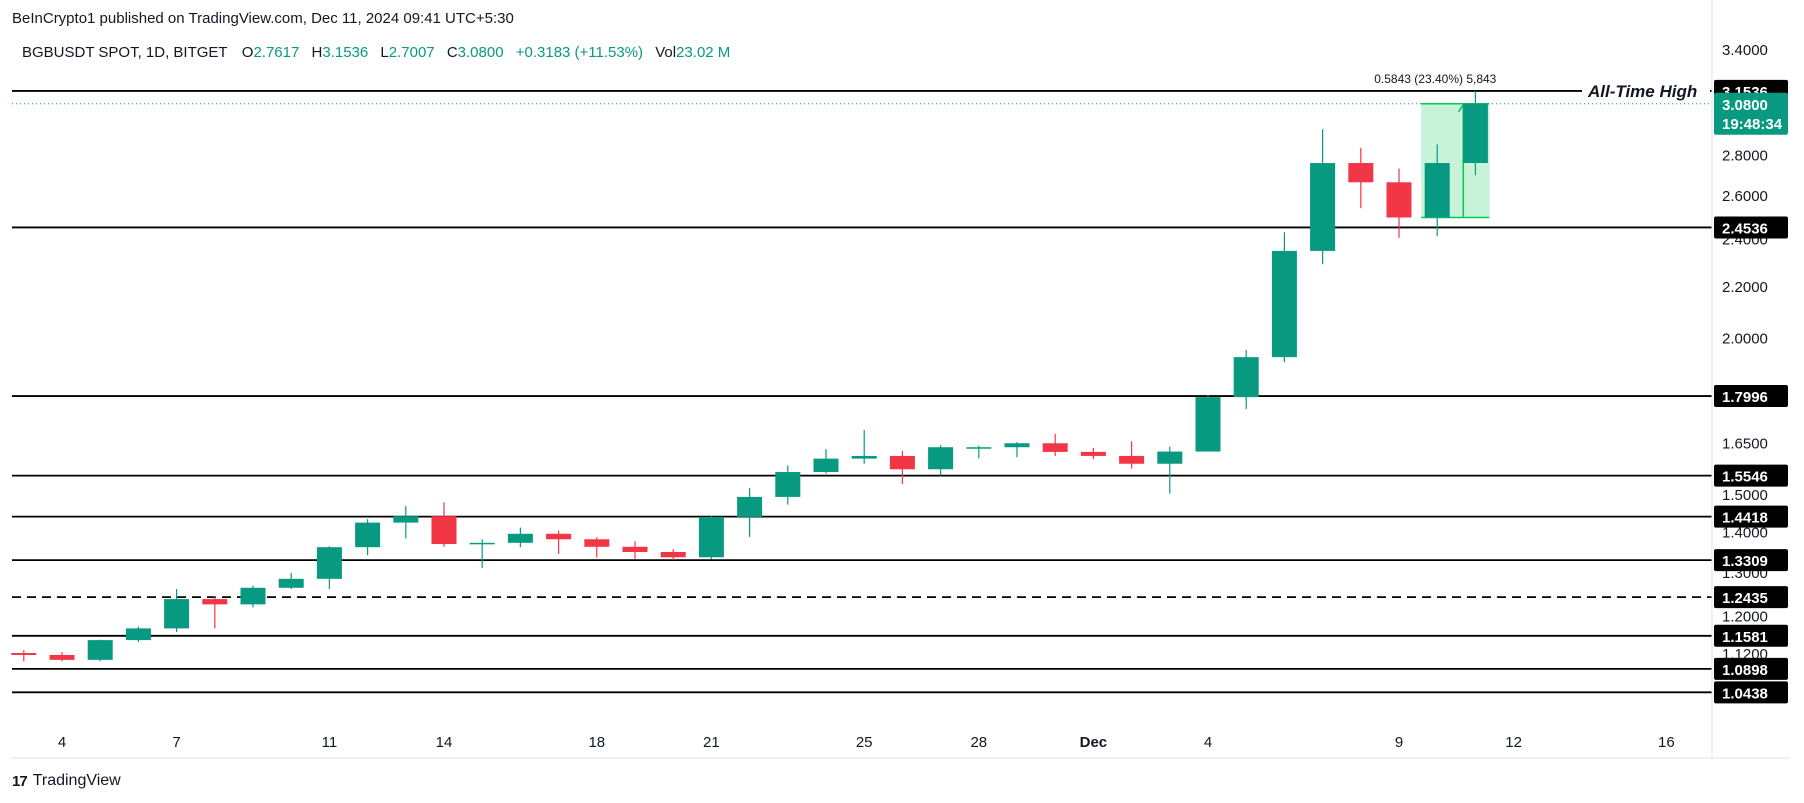 This screenshot has height=803, width=1804. What do you see at coordinates (1666, 742) in the screenshot?
I see `x-tick-label: 16` at bounding box center [1666, 742].